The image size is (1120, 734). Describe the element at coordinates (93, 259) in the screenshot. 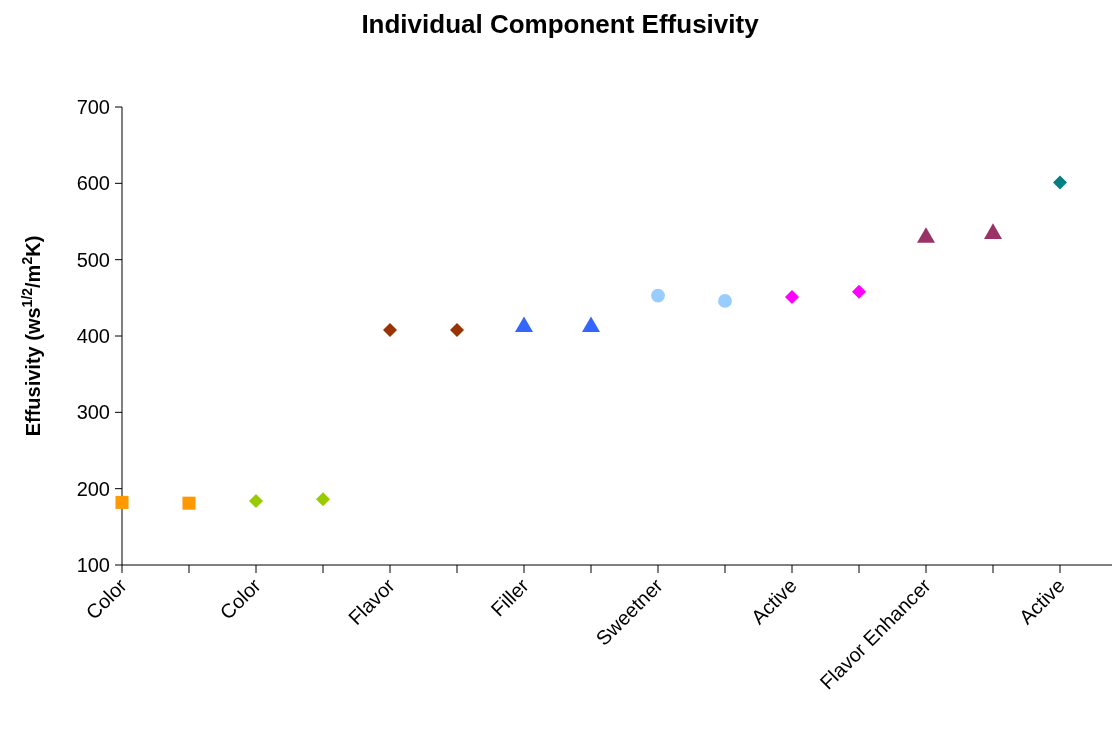

I see `y-tick-label: 500` at that location.